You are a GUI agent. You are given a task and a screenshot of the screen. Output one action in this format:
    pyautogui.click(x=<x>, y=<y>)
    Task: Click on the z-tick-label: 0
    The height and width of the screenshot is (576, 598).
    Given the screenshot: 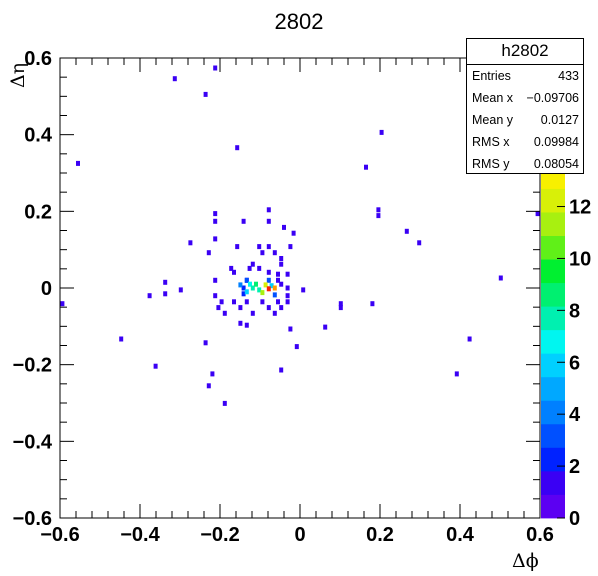 What is the action you would take?
    pyautogui.click(x=574, y=519)
    